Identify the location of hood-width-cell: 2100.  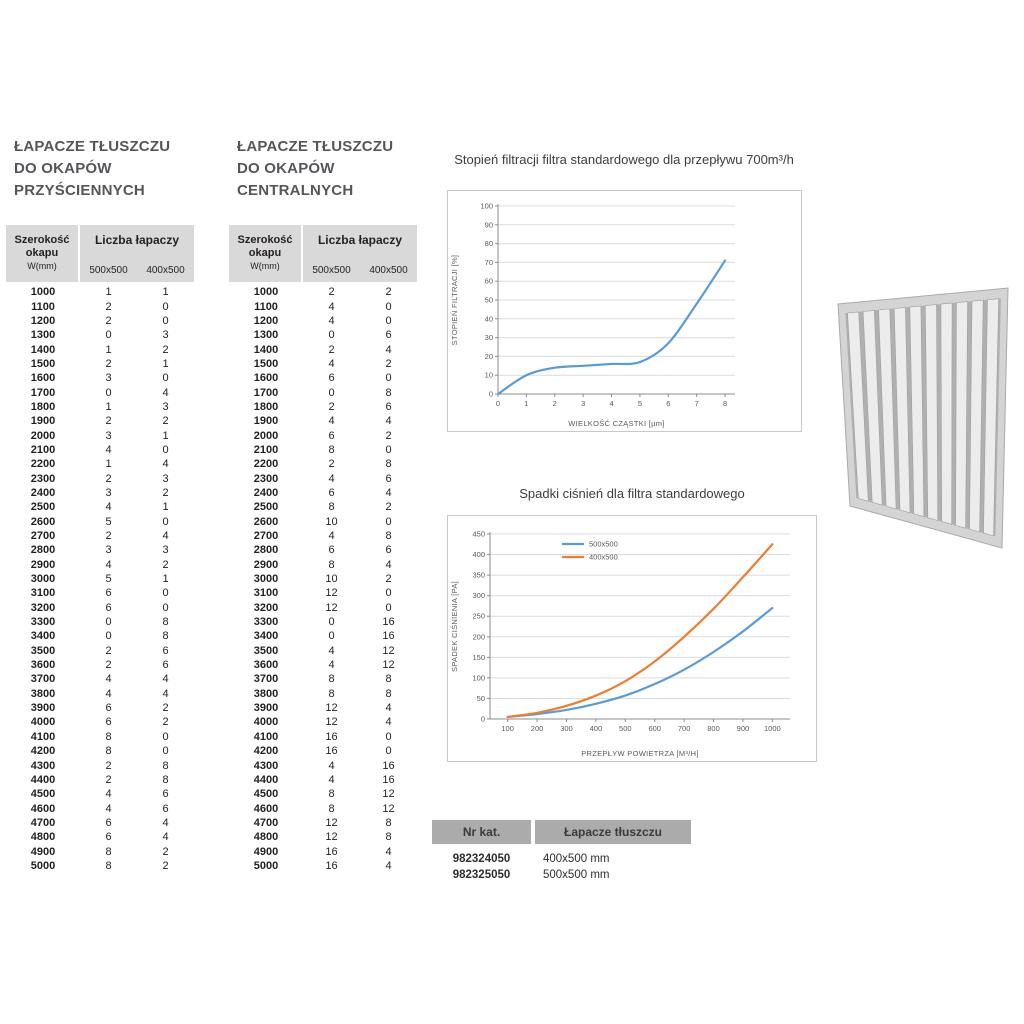
(266, 449).